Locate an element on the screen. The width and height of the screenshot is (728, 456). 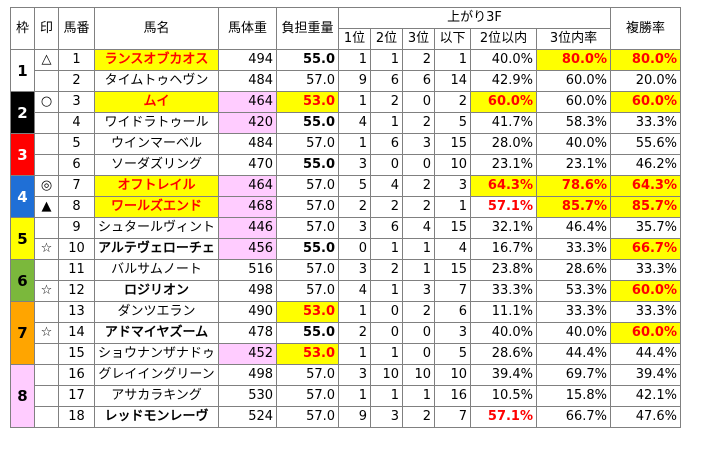
rate2-cell: 64.3% is located at coordinates (504, 186).